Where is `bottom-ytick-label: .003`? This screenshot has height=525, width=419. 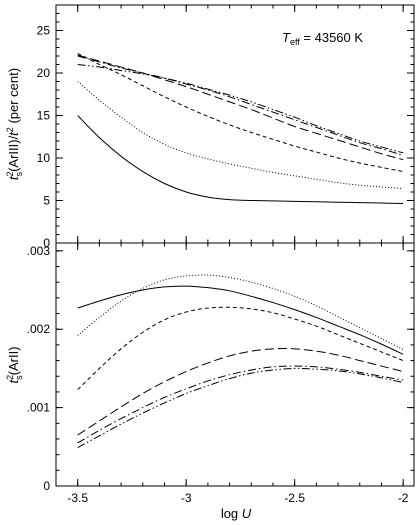
bottom-ytick-label: .003 is located at coordinates (39, 251).